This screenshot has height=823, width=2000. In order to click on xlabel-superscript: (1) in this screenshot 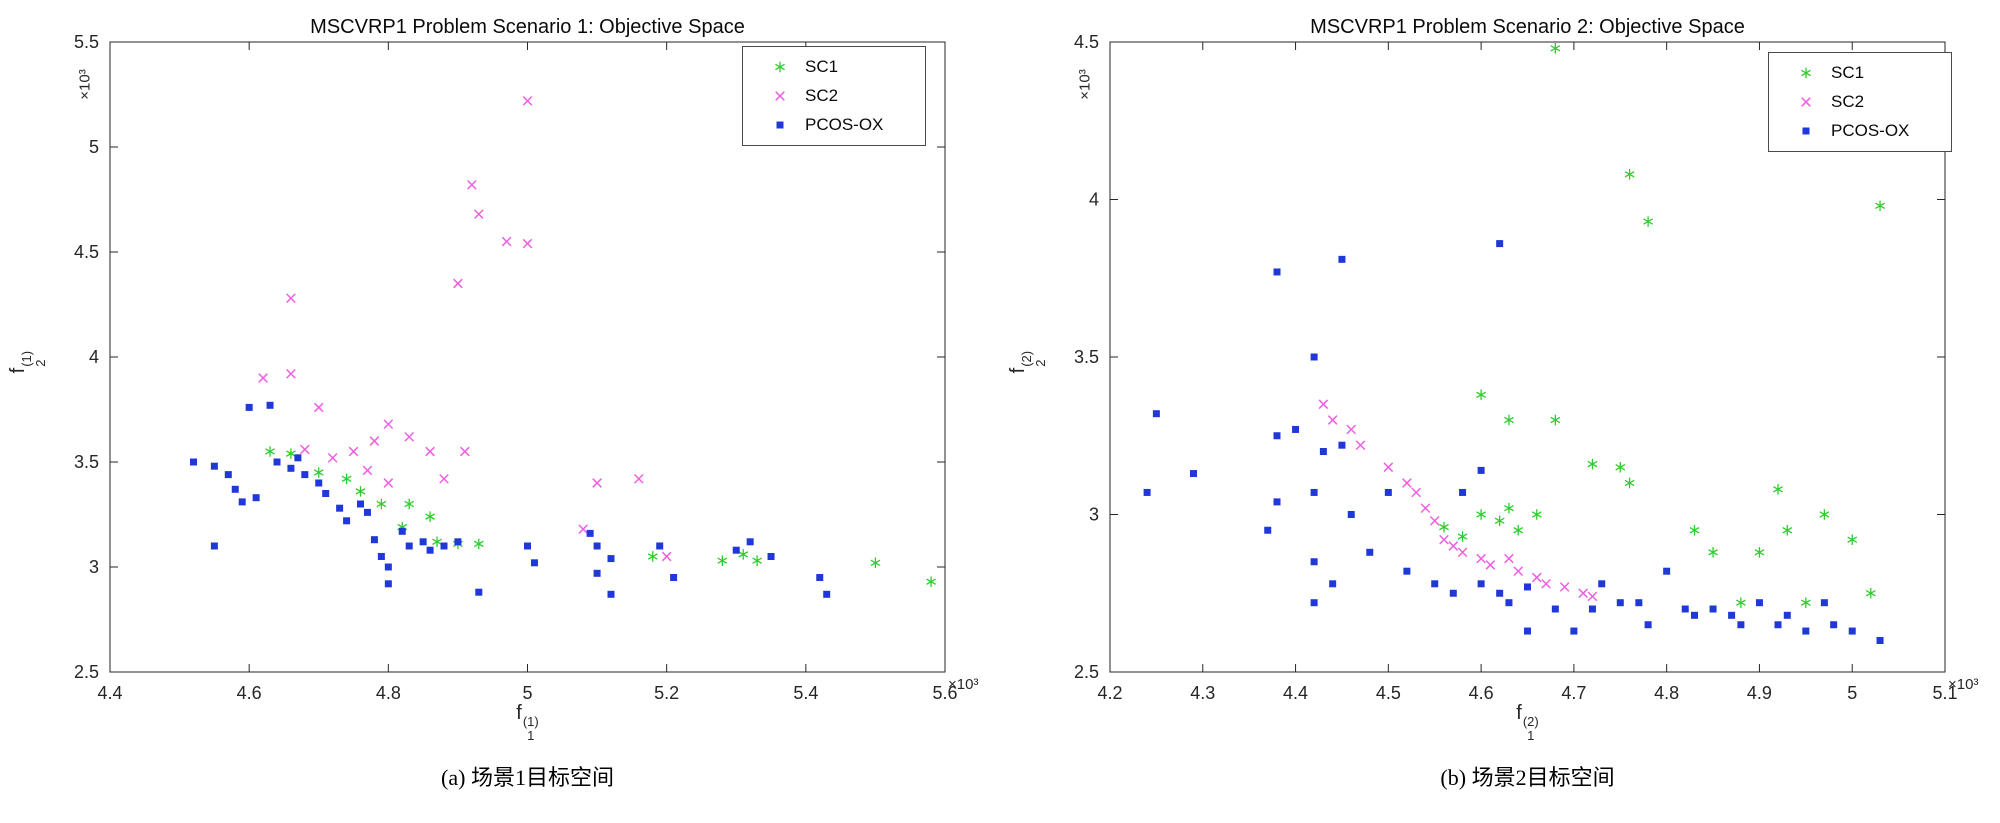, I will do `click(530, 721)`.